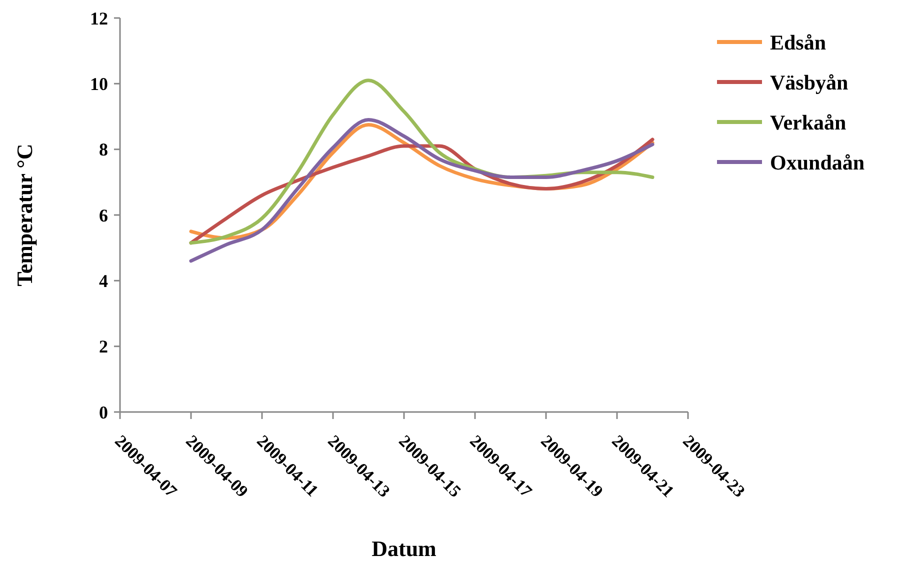  I want to click on y-tick-label: 6, so click(103, 215).